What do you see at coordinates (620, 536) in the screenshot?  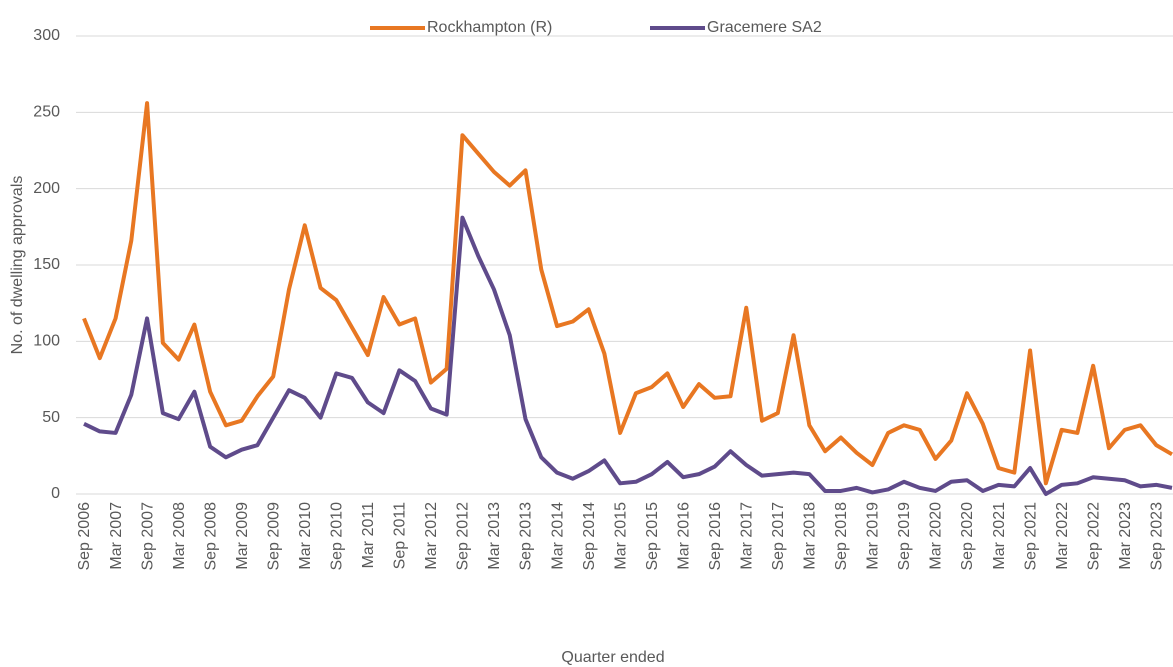 I see `x-tick-label: Mar 2015` at bounding box center [620, 536].